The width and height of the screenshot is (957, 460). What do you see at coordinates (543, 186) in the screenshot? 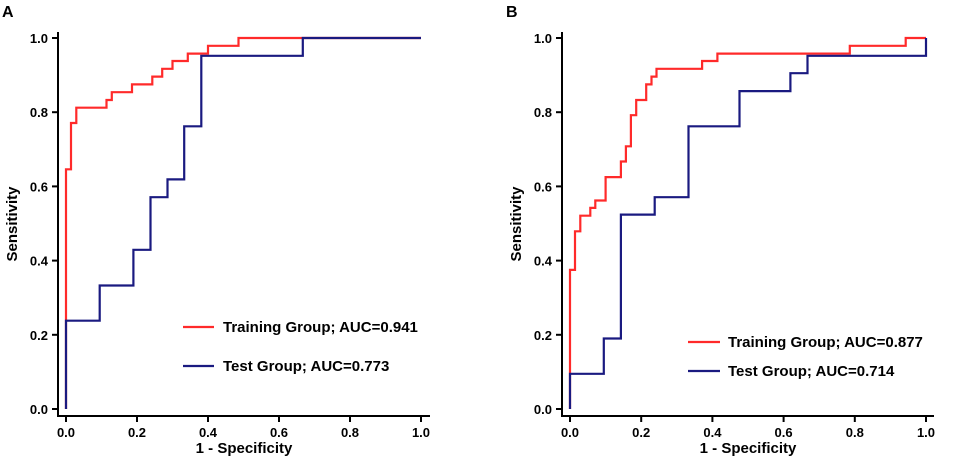
I see `y-tick-label-b: 0.6` at bounding box center [543, 186].